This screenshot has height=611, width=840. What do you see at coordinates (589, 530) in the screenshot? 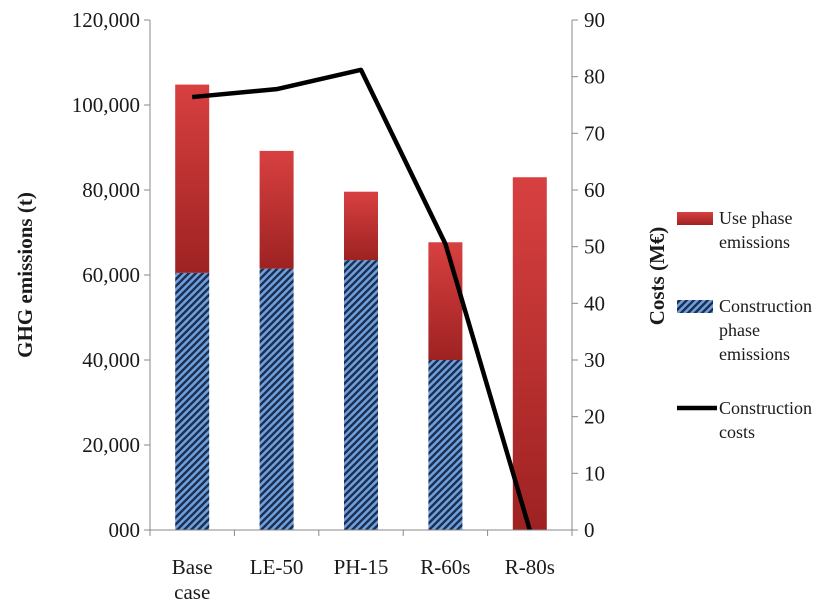
I see `y2-tick-label: 0` at bounding box center [589, 530].